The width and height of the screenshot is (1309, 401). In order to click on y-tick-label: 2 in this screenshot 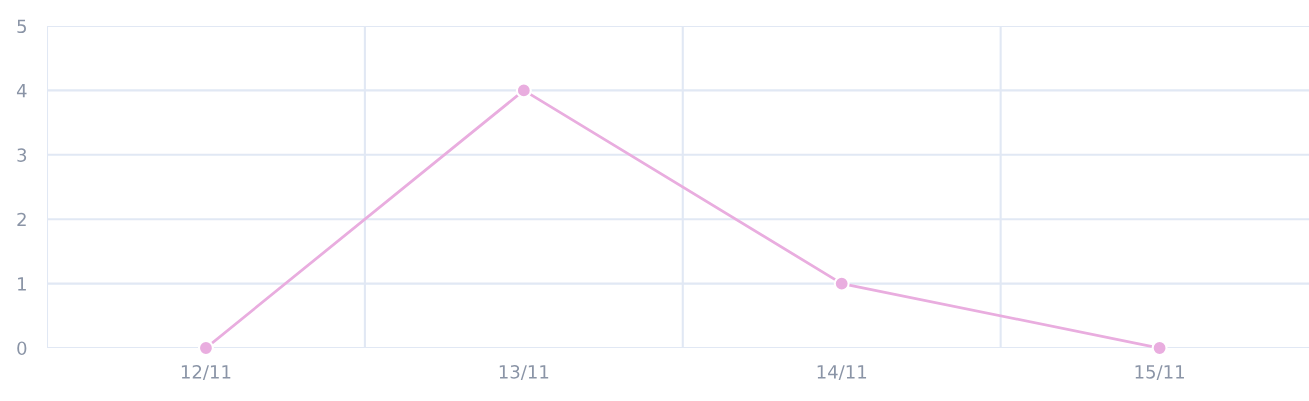, I will do `click(21, 219)`.